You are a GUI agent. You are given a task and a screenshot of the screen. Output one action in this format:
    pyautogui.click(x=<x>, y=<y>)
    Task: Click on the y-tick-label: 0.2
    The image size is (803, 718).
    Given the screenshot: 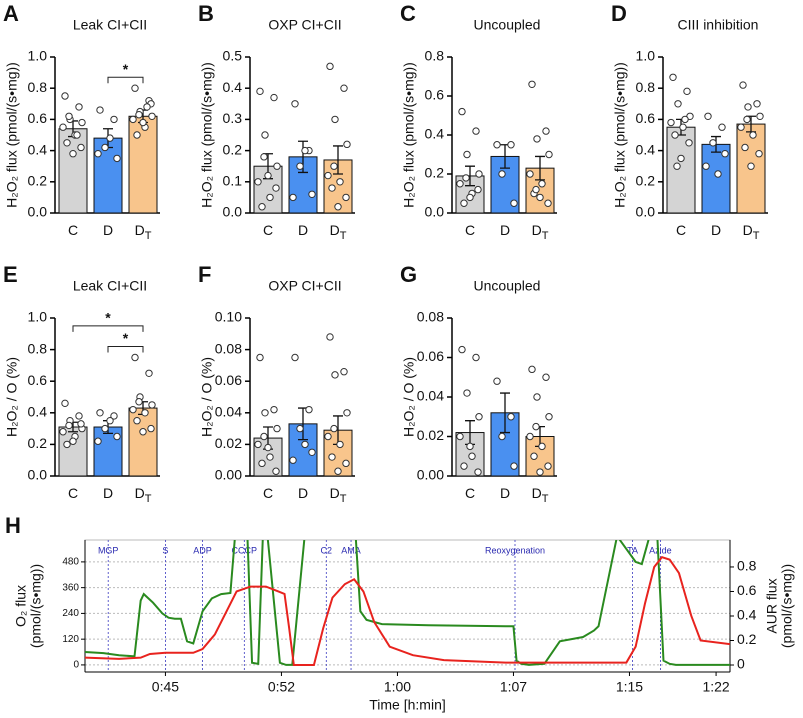 What is the action you would take?
    pyautogui.click(x=233, y=149)
    